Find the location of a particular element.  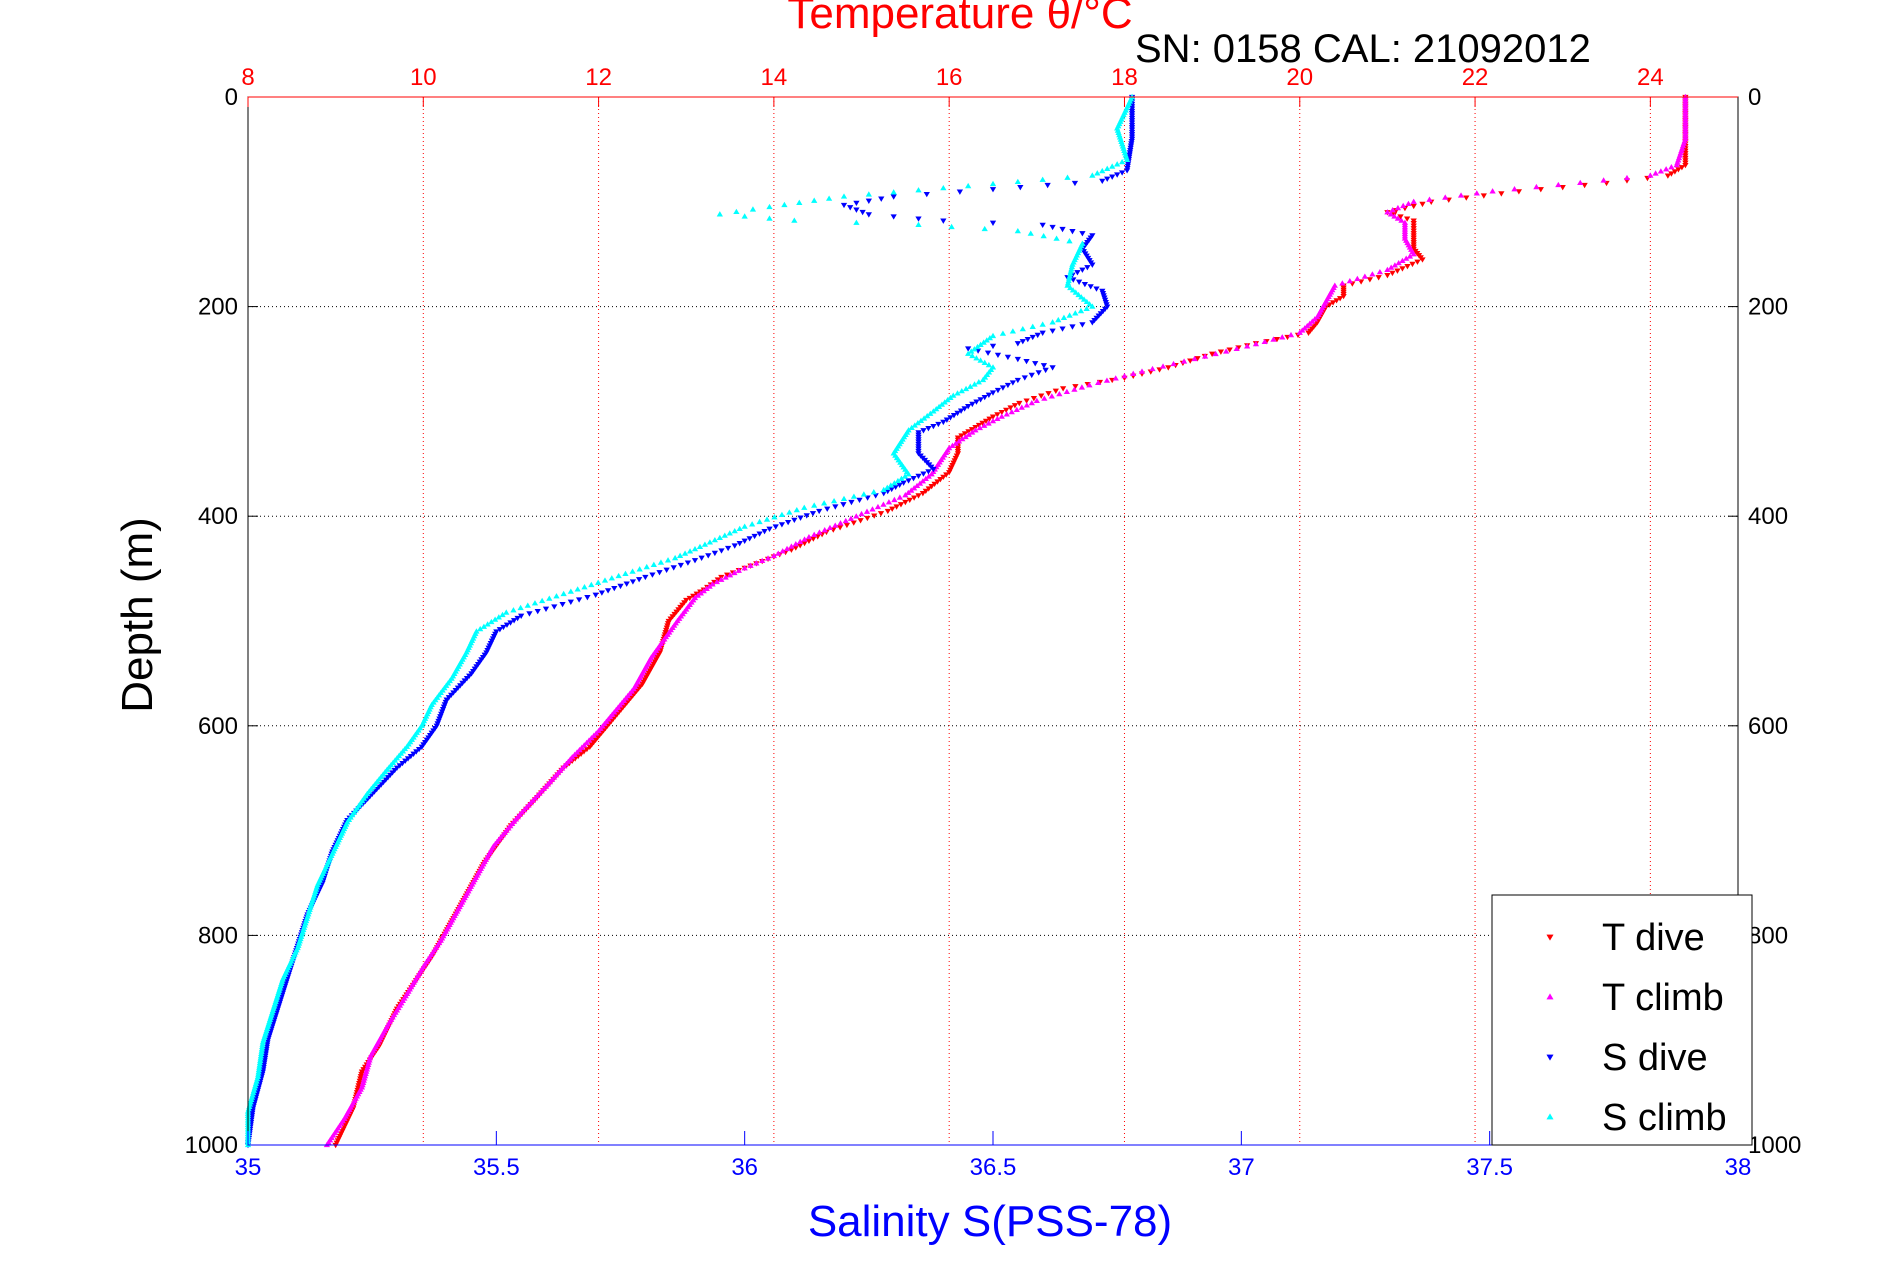

y-tick-label-right: 400 is located at coordinates (1768, 516).